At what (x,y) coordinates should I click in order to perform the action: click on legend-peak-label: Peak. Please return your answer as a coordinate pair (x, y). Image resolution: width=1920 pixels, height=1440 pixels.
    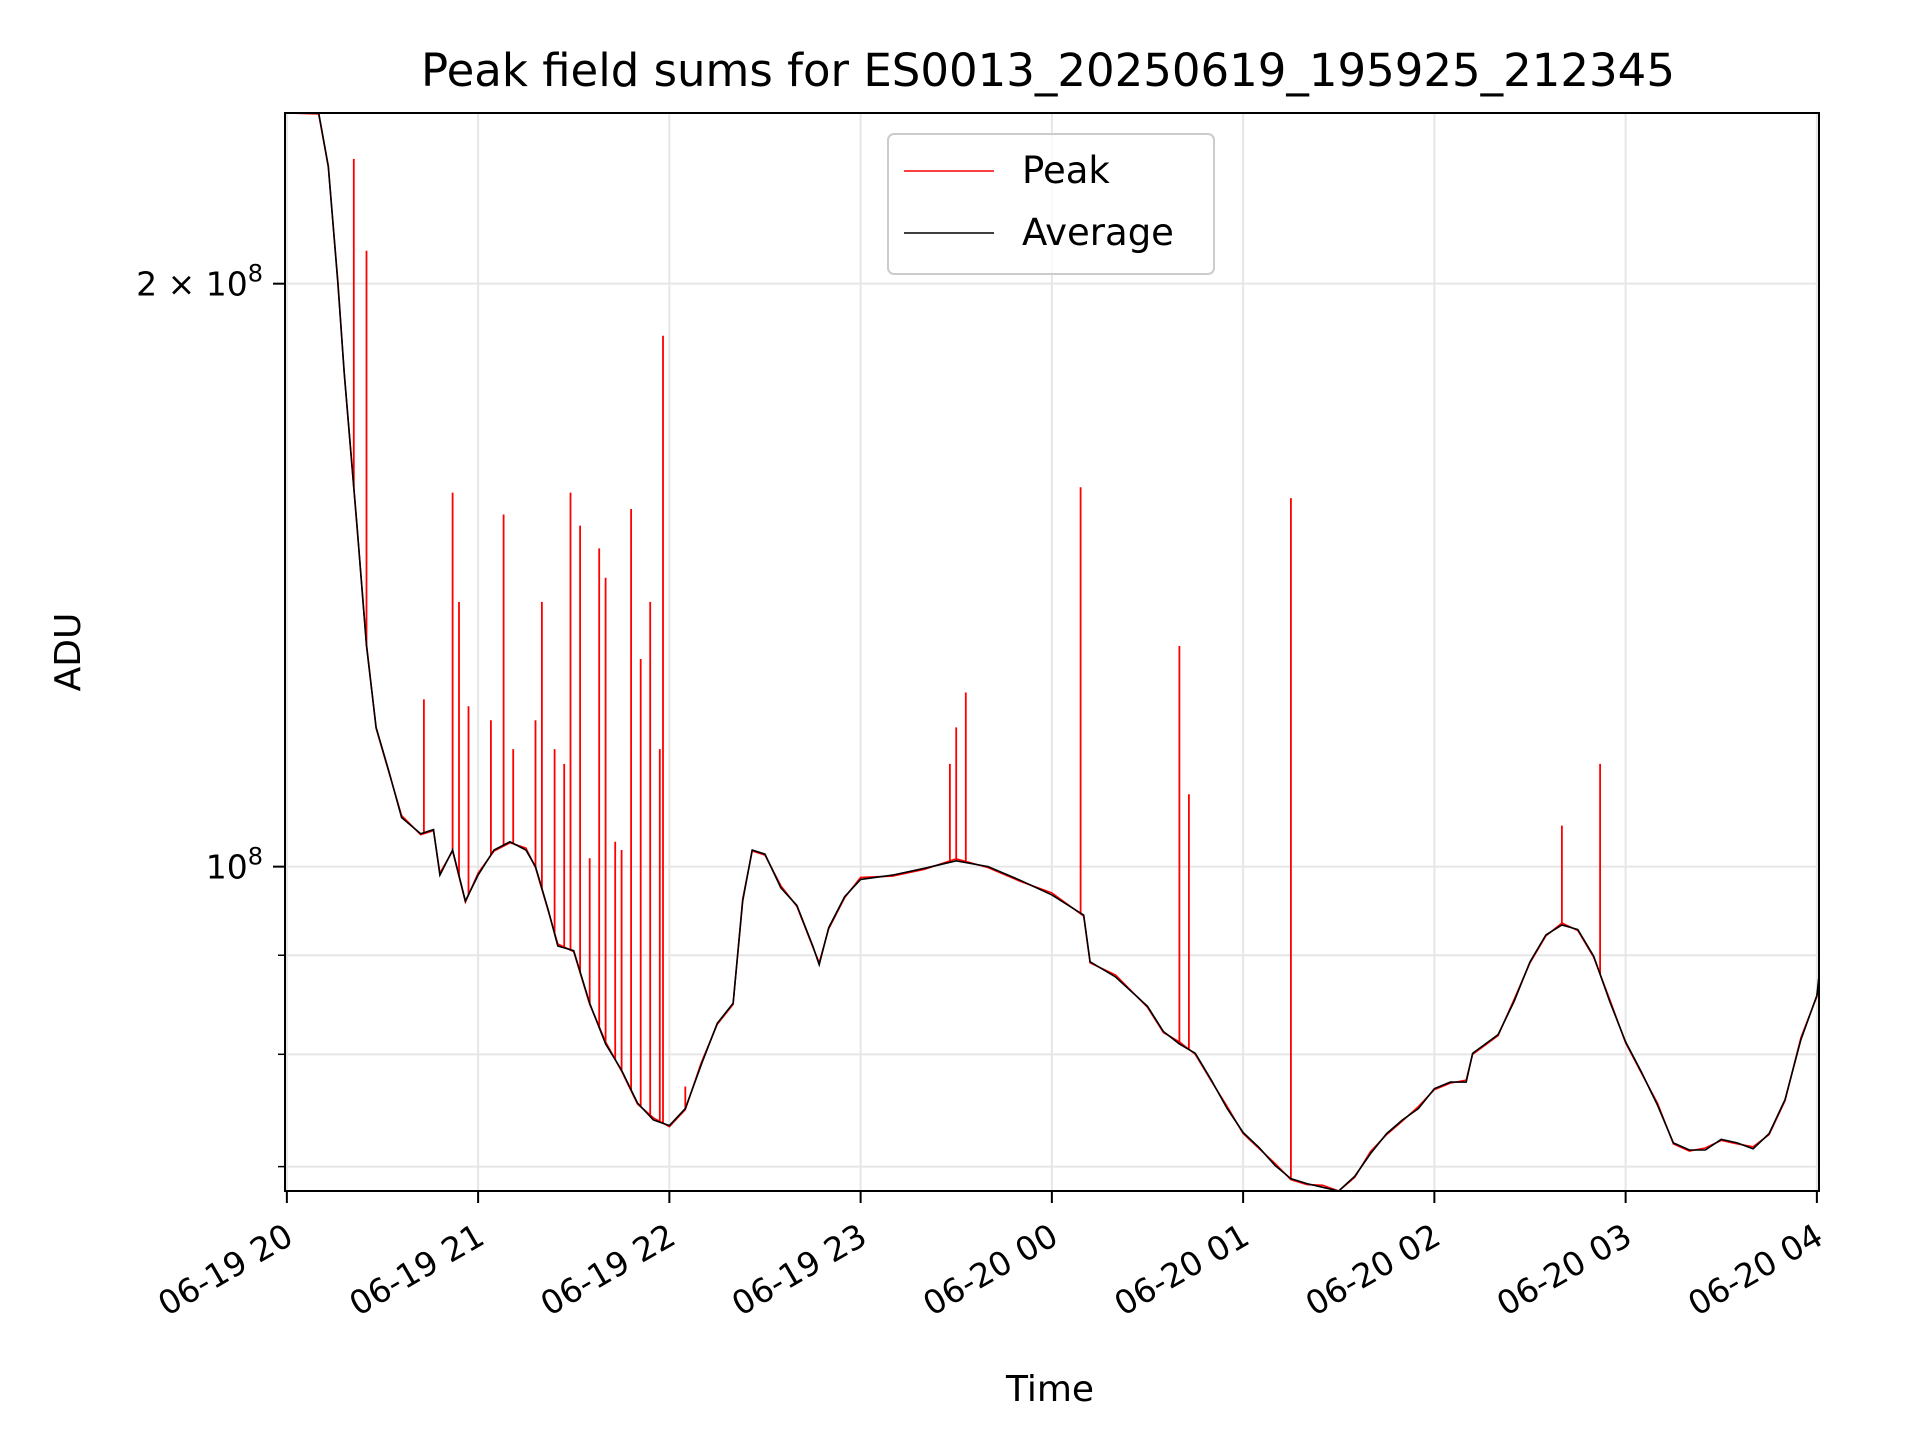
    Looking at the image, I should click on (1066, 170).